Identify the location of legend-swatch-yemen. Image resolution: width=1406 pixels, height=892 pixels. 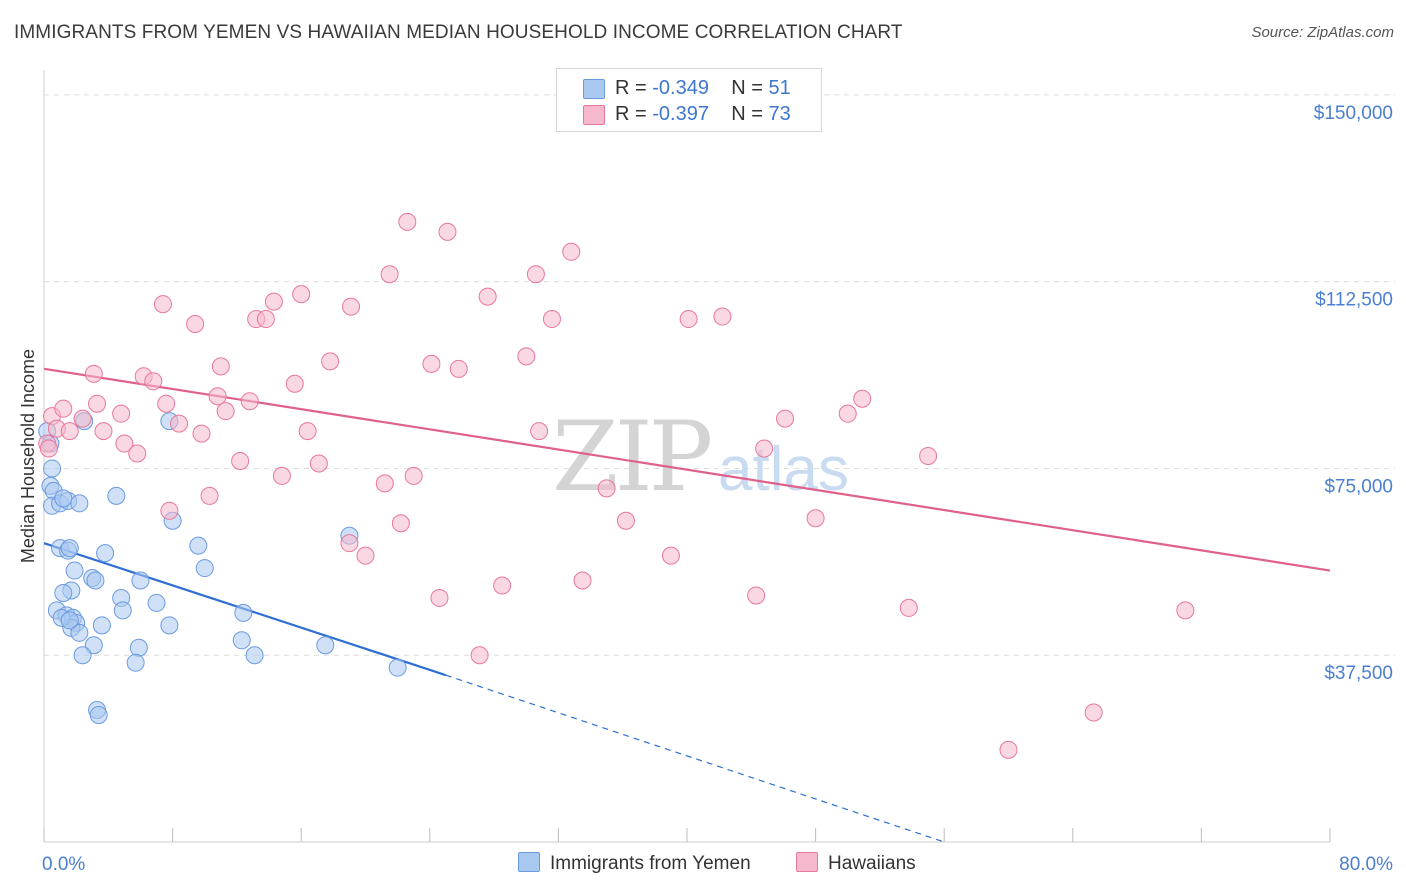
(594, 89).